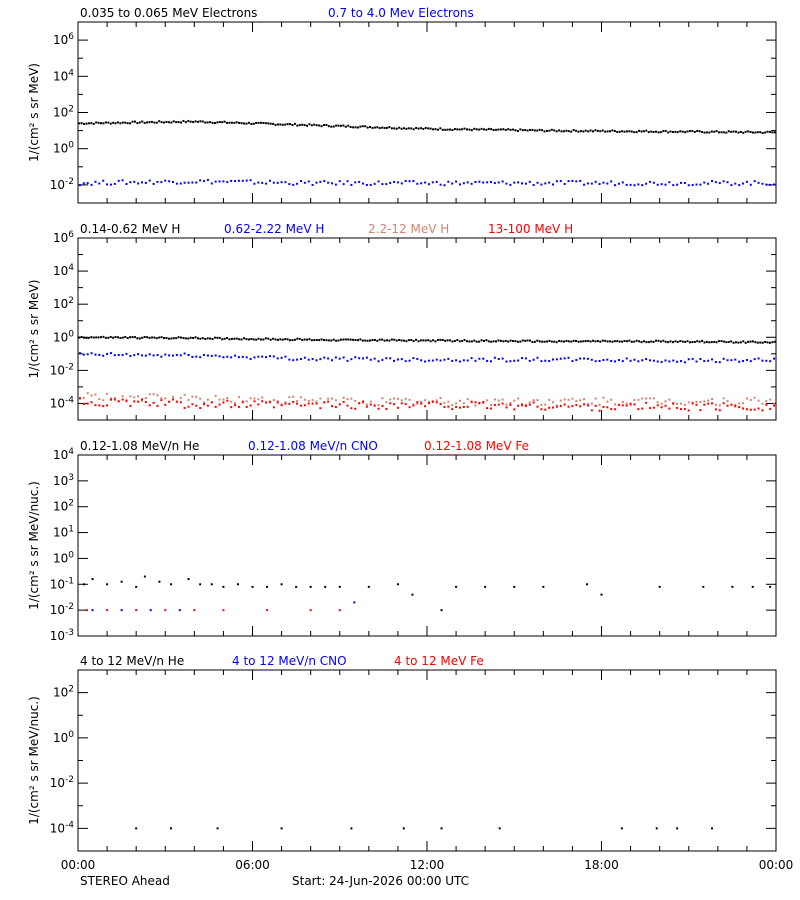  I want to click on time-axis: 00:00 06:00 12:00 18:00 00:00, so click(427, 865).